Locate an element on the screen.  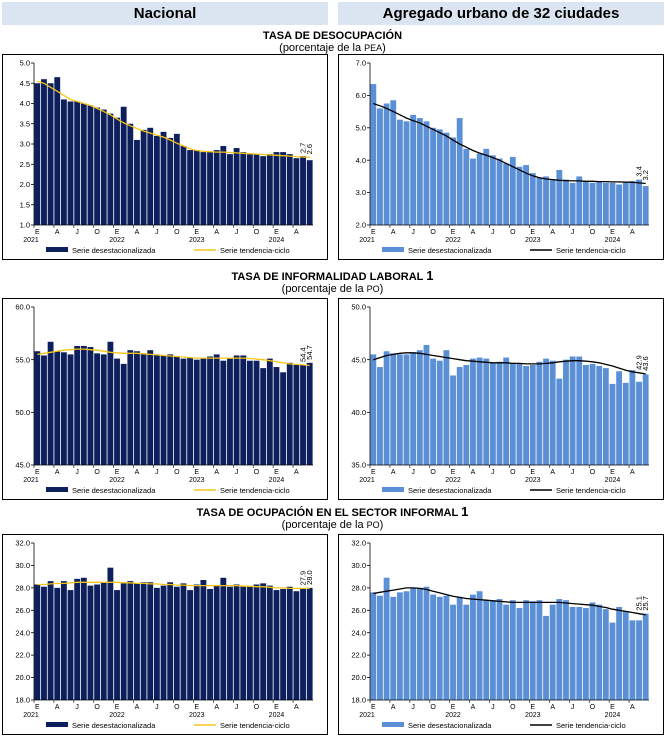
y-tick-label: 3.5 is located at coordinates (25, 123).